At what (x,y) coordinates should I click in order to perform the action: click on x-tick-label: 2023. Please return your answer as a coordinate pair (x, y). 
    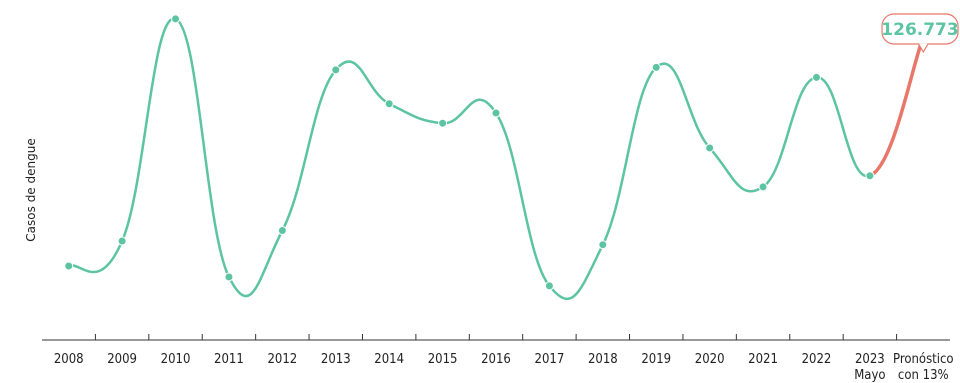
    Looking at the image, I should click on (870, 359).